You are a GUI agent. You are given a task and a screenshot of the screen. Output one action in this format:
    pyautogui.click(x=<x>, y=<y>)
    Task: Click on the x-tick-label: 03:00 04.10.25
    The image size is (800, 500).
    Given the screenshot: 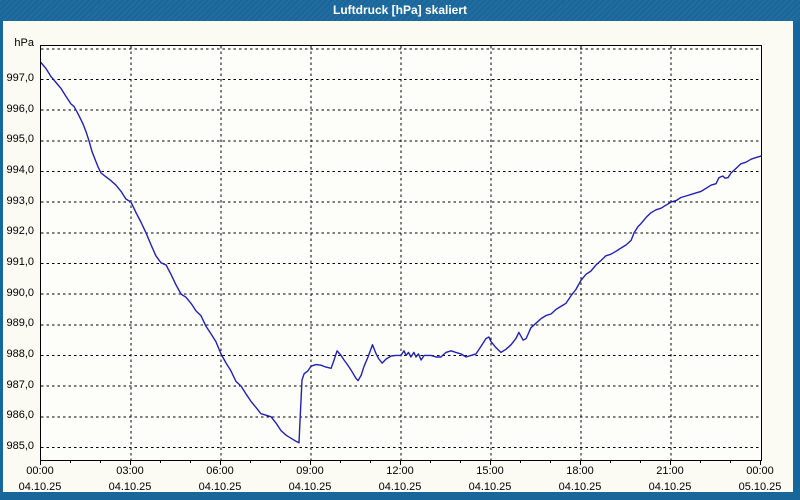 What is the action you would take?
    pyautogui.click(x=130, y=479)
    